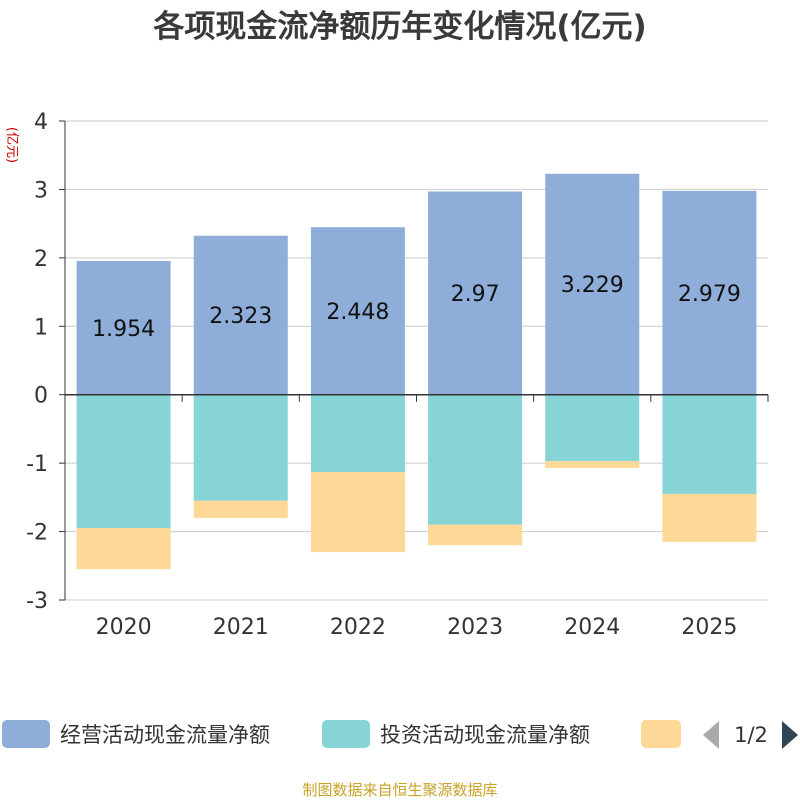 The height and width of the screenshot is (800, 800). Describe the element at coordinates (709, 627) in the screenshot. I see `x-tick-label: 2025` at that location.